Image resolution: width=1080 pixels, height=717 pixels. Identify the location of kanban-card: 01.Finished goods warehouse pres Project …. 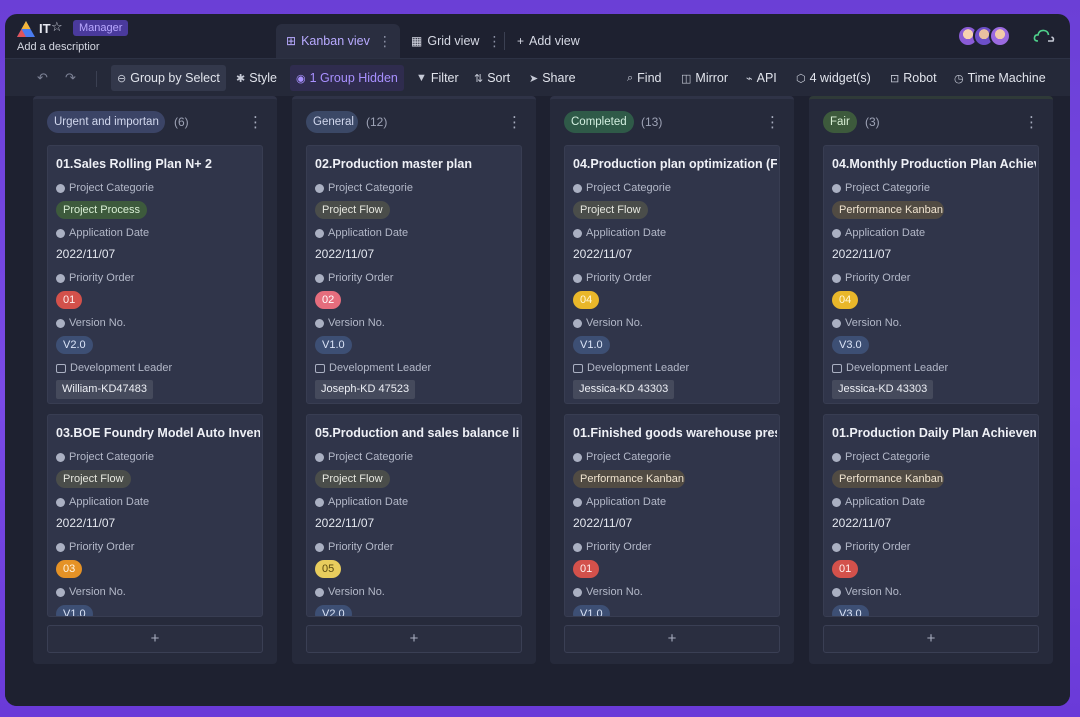
(672, 515).